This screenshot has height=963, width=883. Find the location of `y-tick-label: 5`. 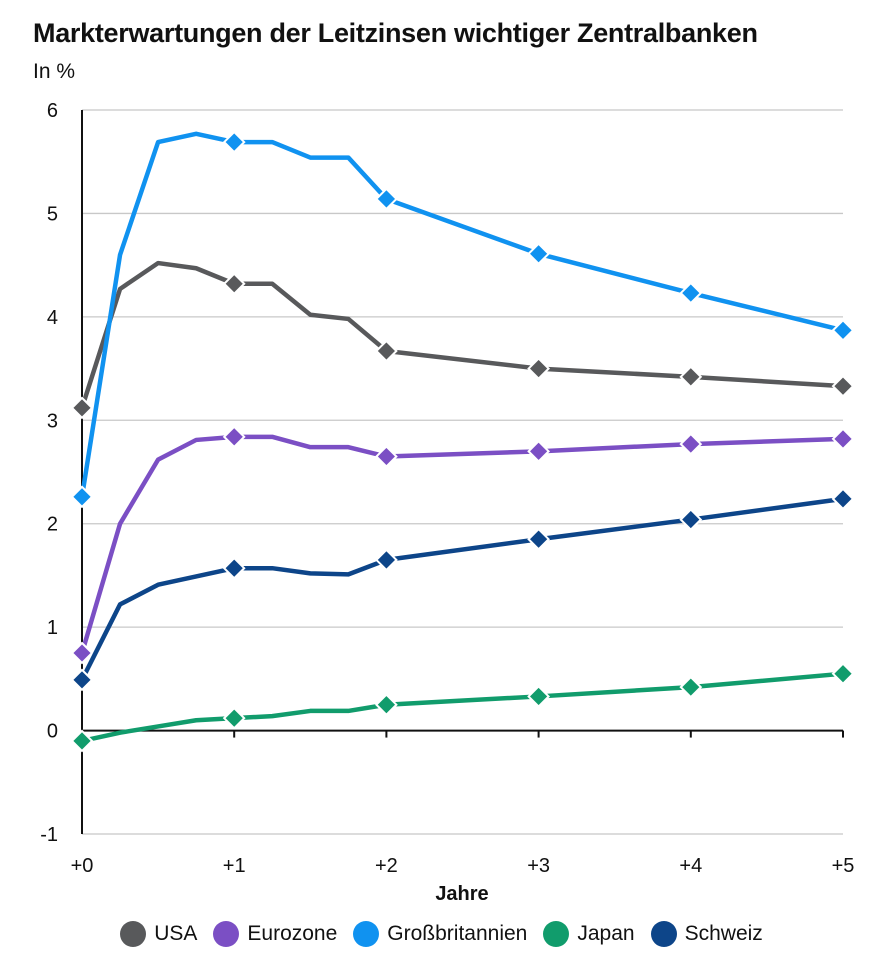

y-tick-label: 5 is located at coordinates (52, 214).